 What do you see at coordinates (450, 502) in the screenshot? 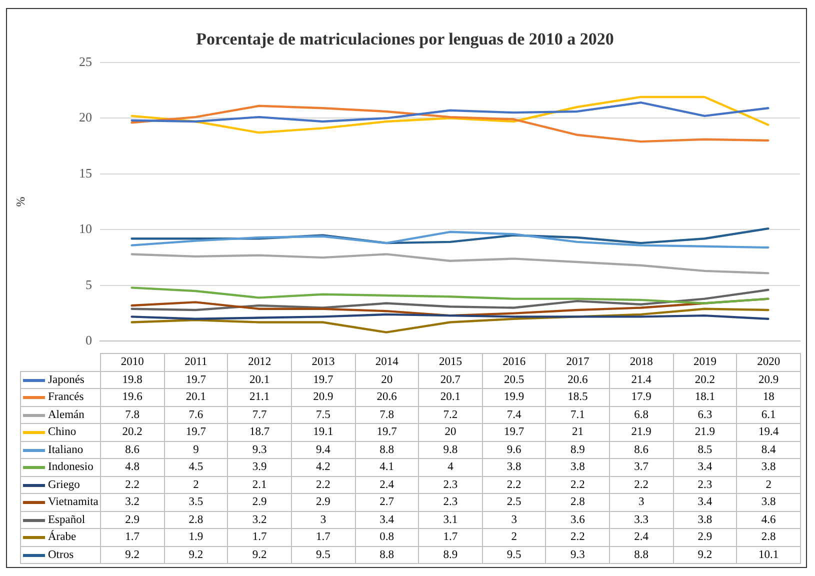
I see `data-label: 2.3` at bounding box center [450, 502].